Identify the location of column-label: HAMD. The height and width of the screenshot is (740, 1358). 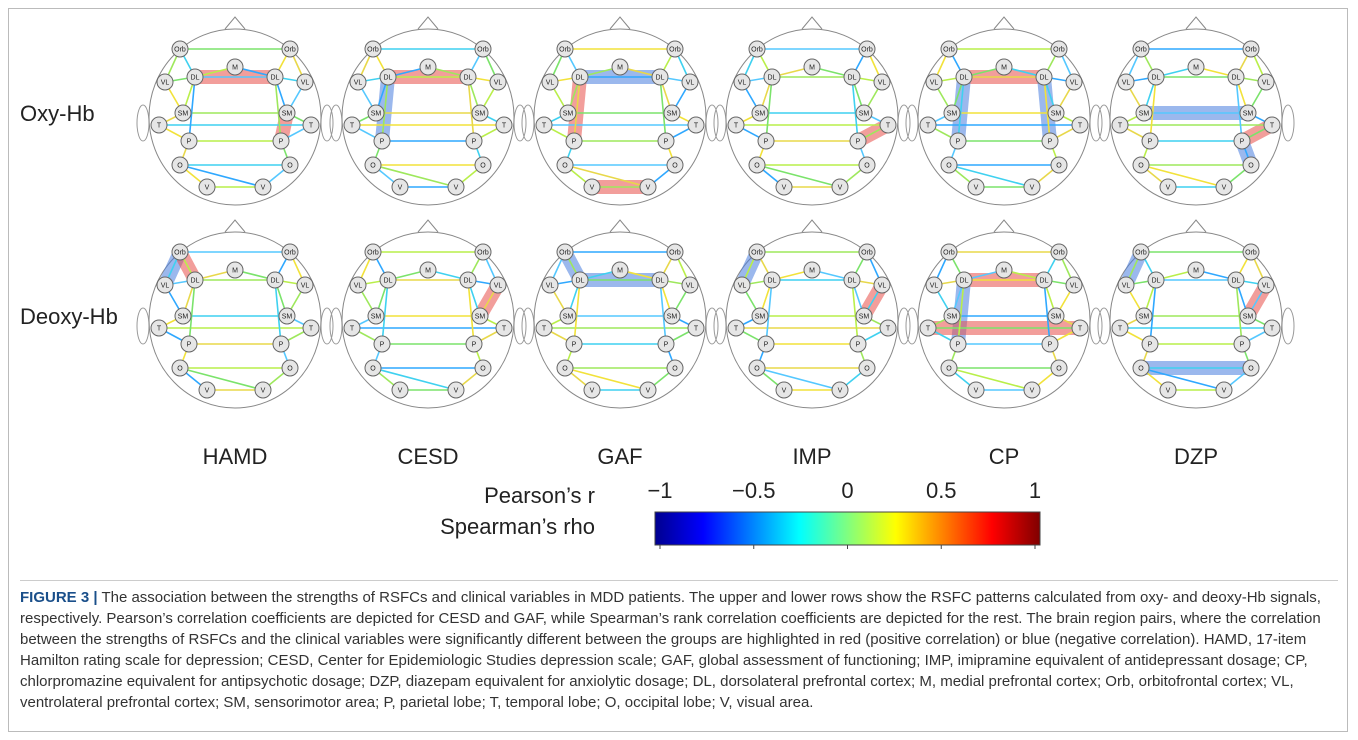
(235, 456).